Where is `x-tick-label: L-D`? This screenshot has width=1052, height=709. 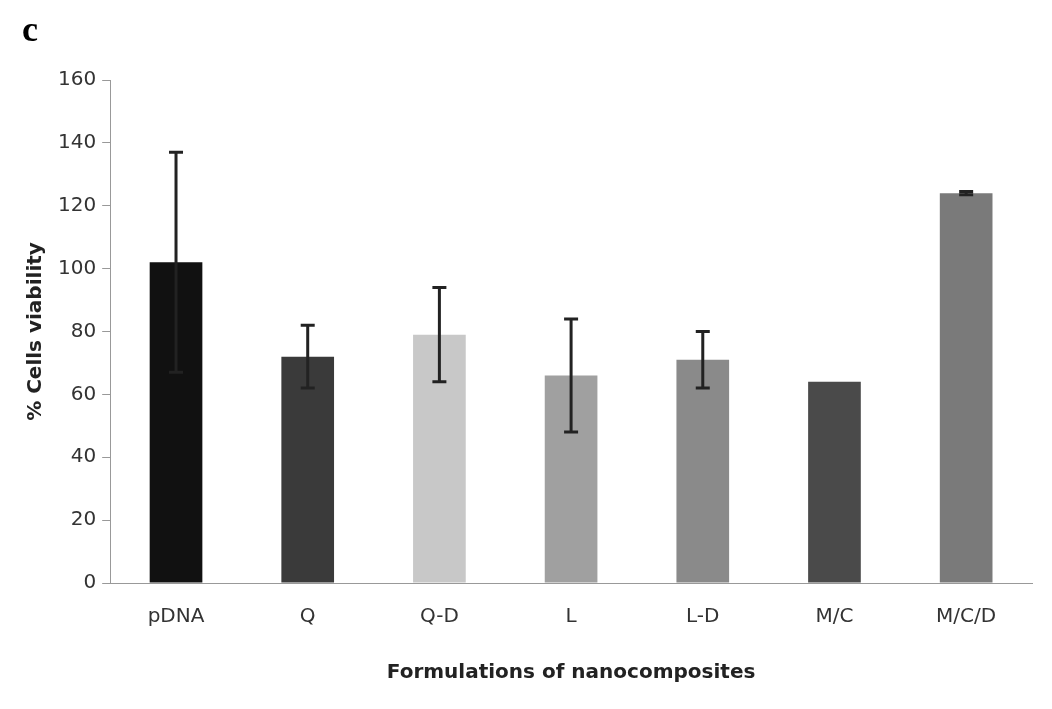
x-tick-label: L-D is located at coordinates (703, 615).